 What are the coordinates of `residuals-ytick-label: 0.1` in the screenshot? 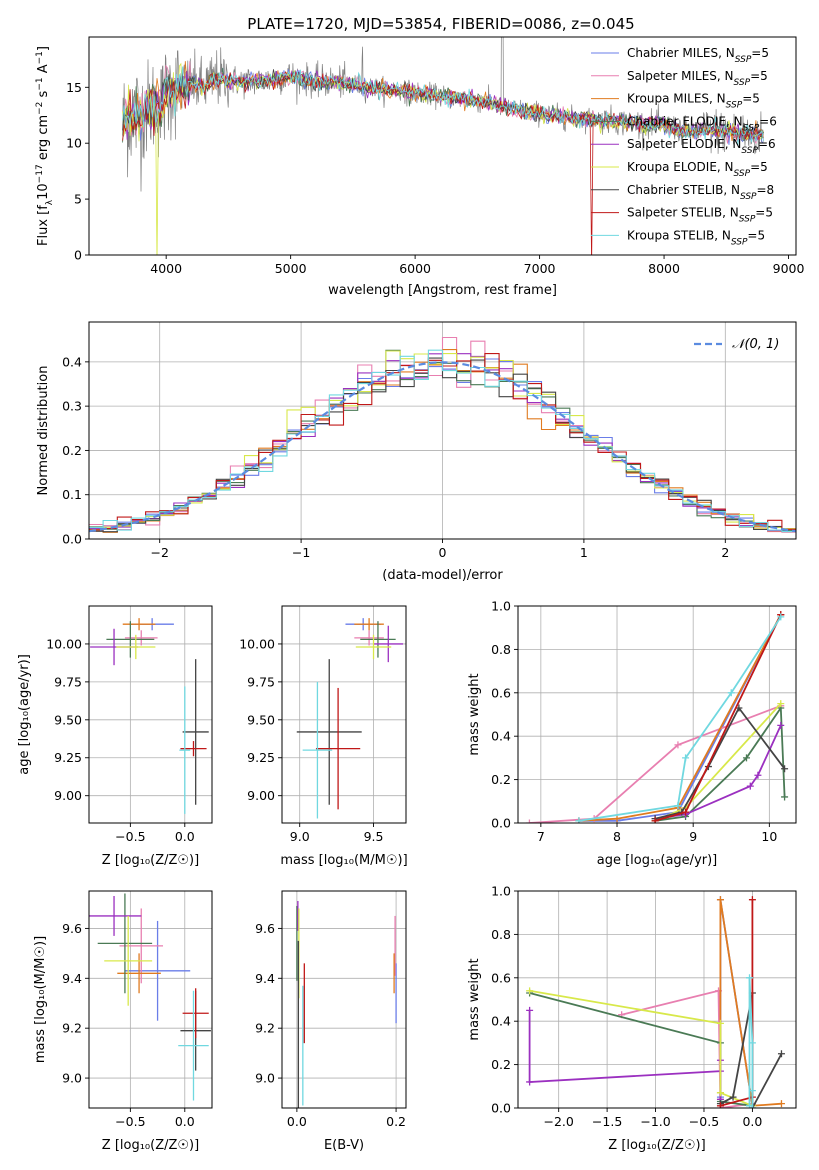 It's located at (72, 494).